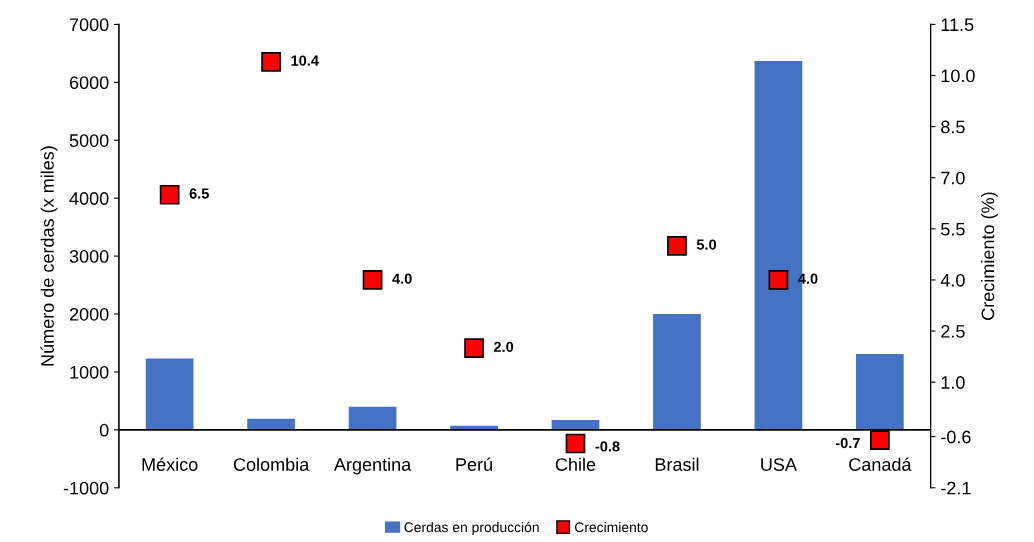  Describe the element at coordinates (474, 464) in the screenshot. I see `x-tick-label: Perú` at that location.